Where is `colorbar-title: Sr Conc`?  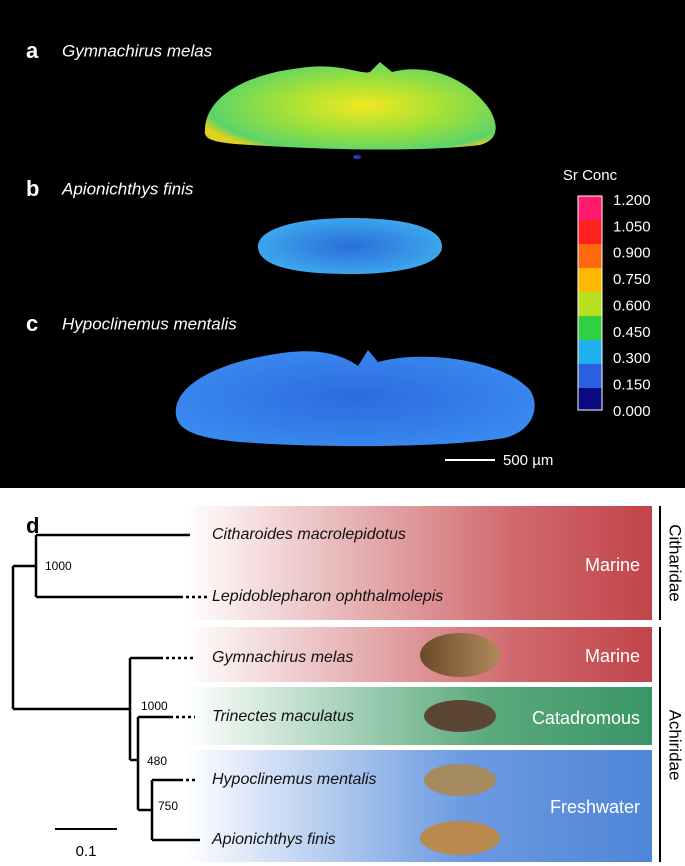 colorbar-title: Sr Conc is located at coordinates (590, 175).